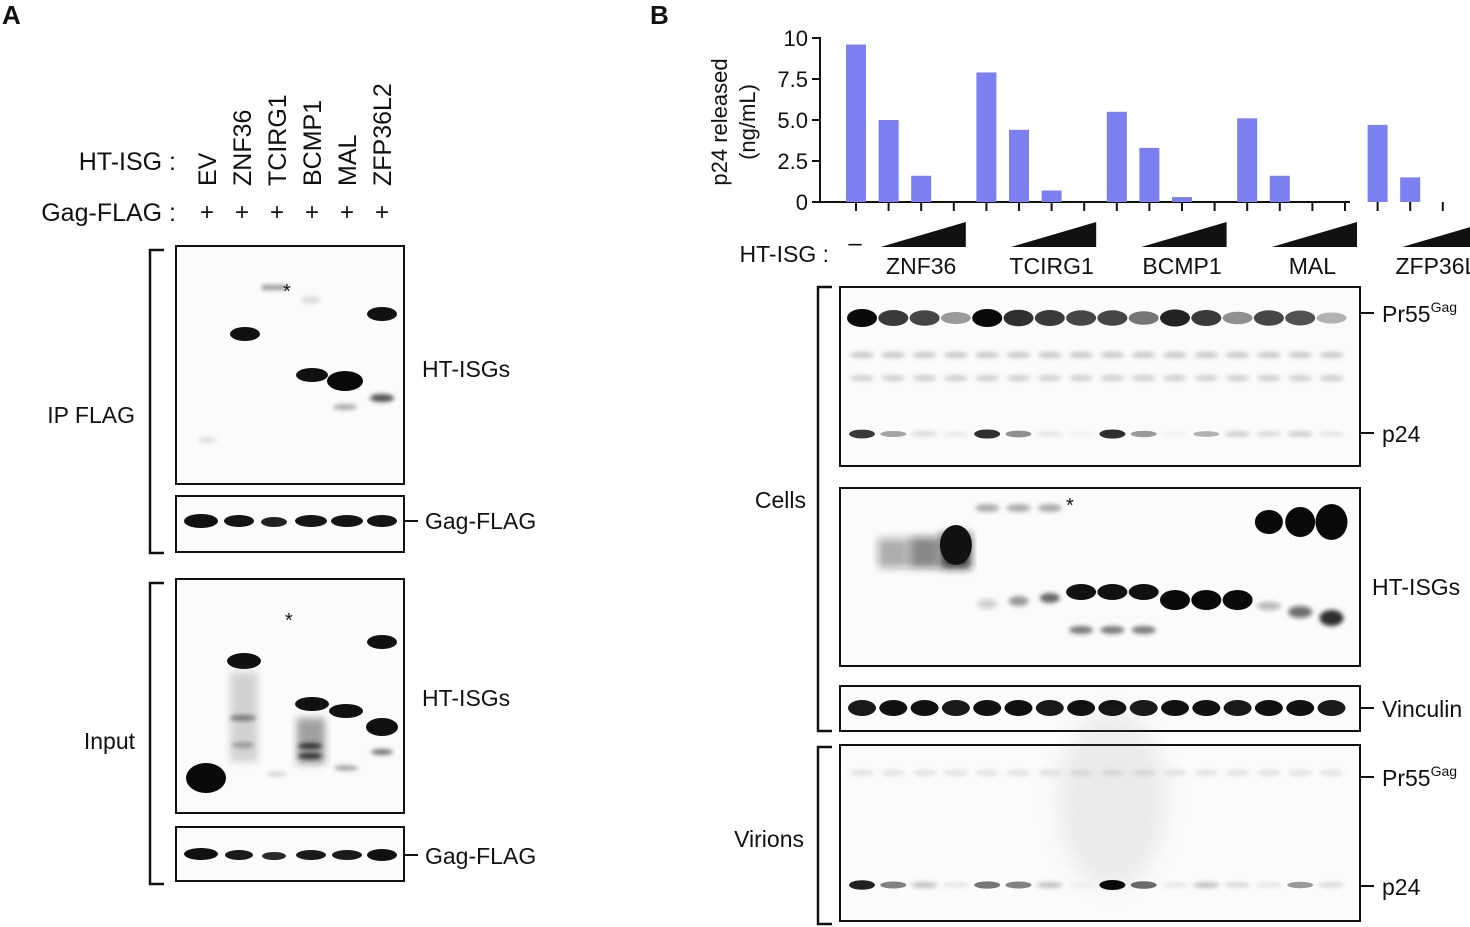 Image resolution: width=1470 pixels, height=927 pixels. What do you see at coordinates (719, 121) in the screenshot?
I see `chart-ylabel-line1: p24 released` at bounding box center [719, 121].